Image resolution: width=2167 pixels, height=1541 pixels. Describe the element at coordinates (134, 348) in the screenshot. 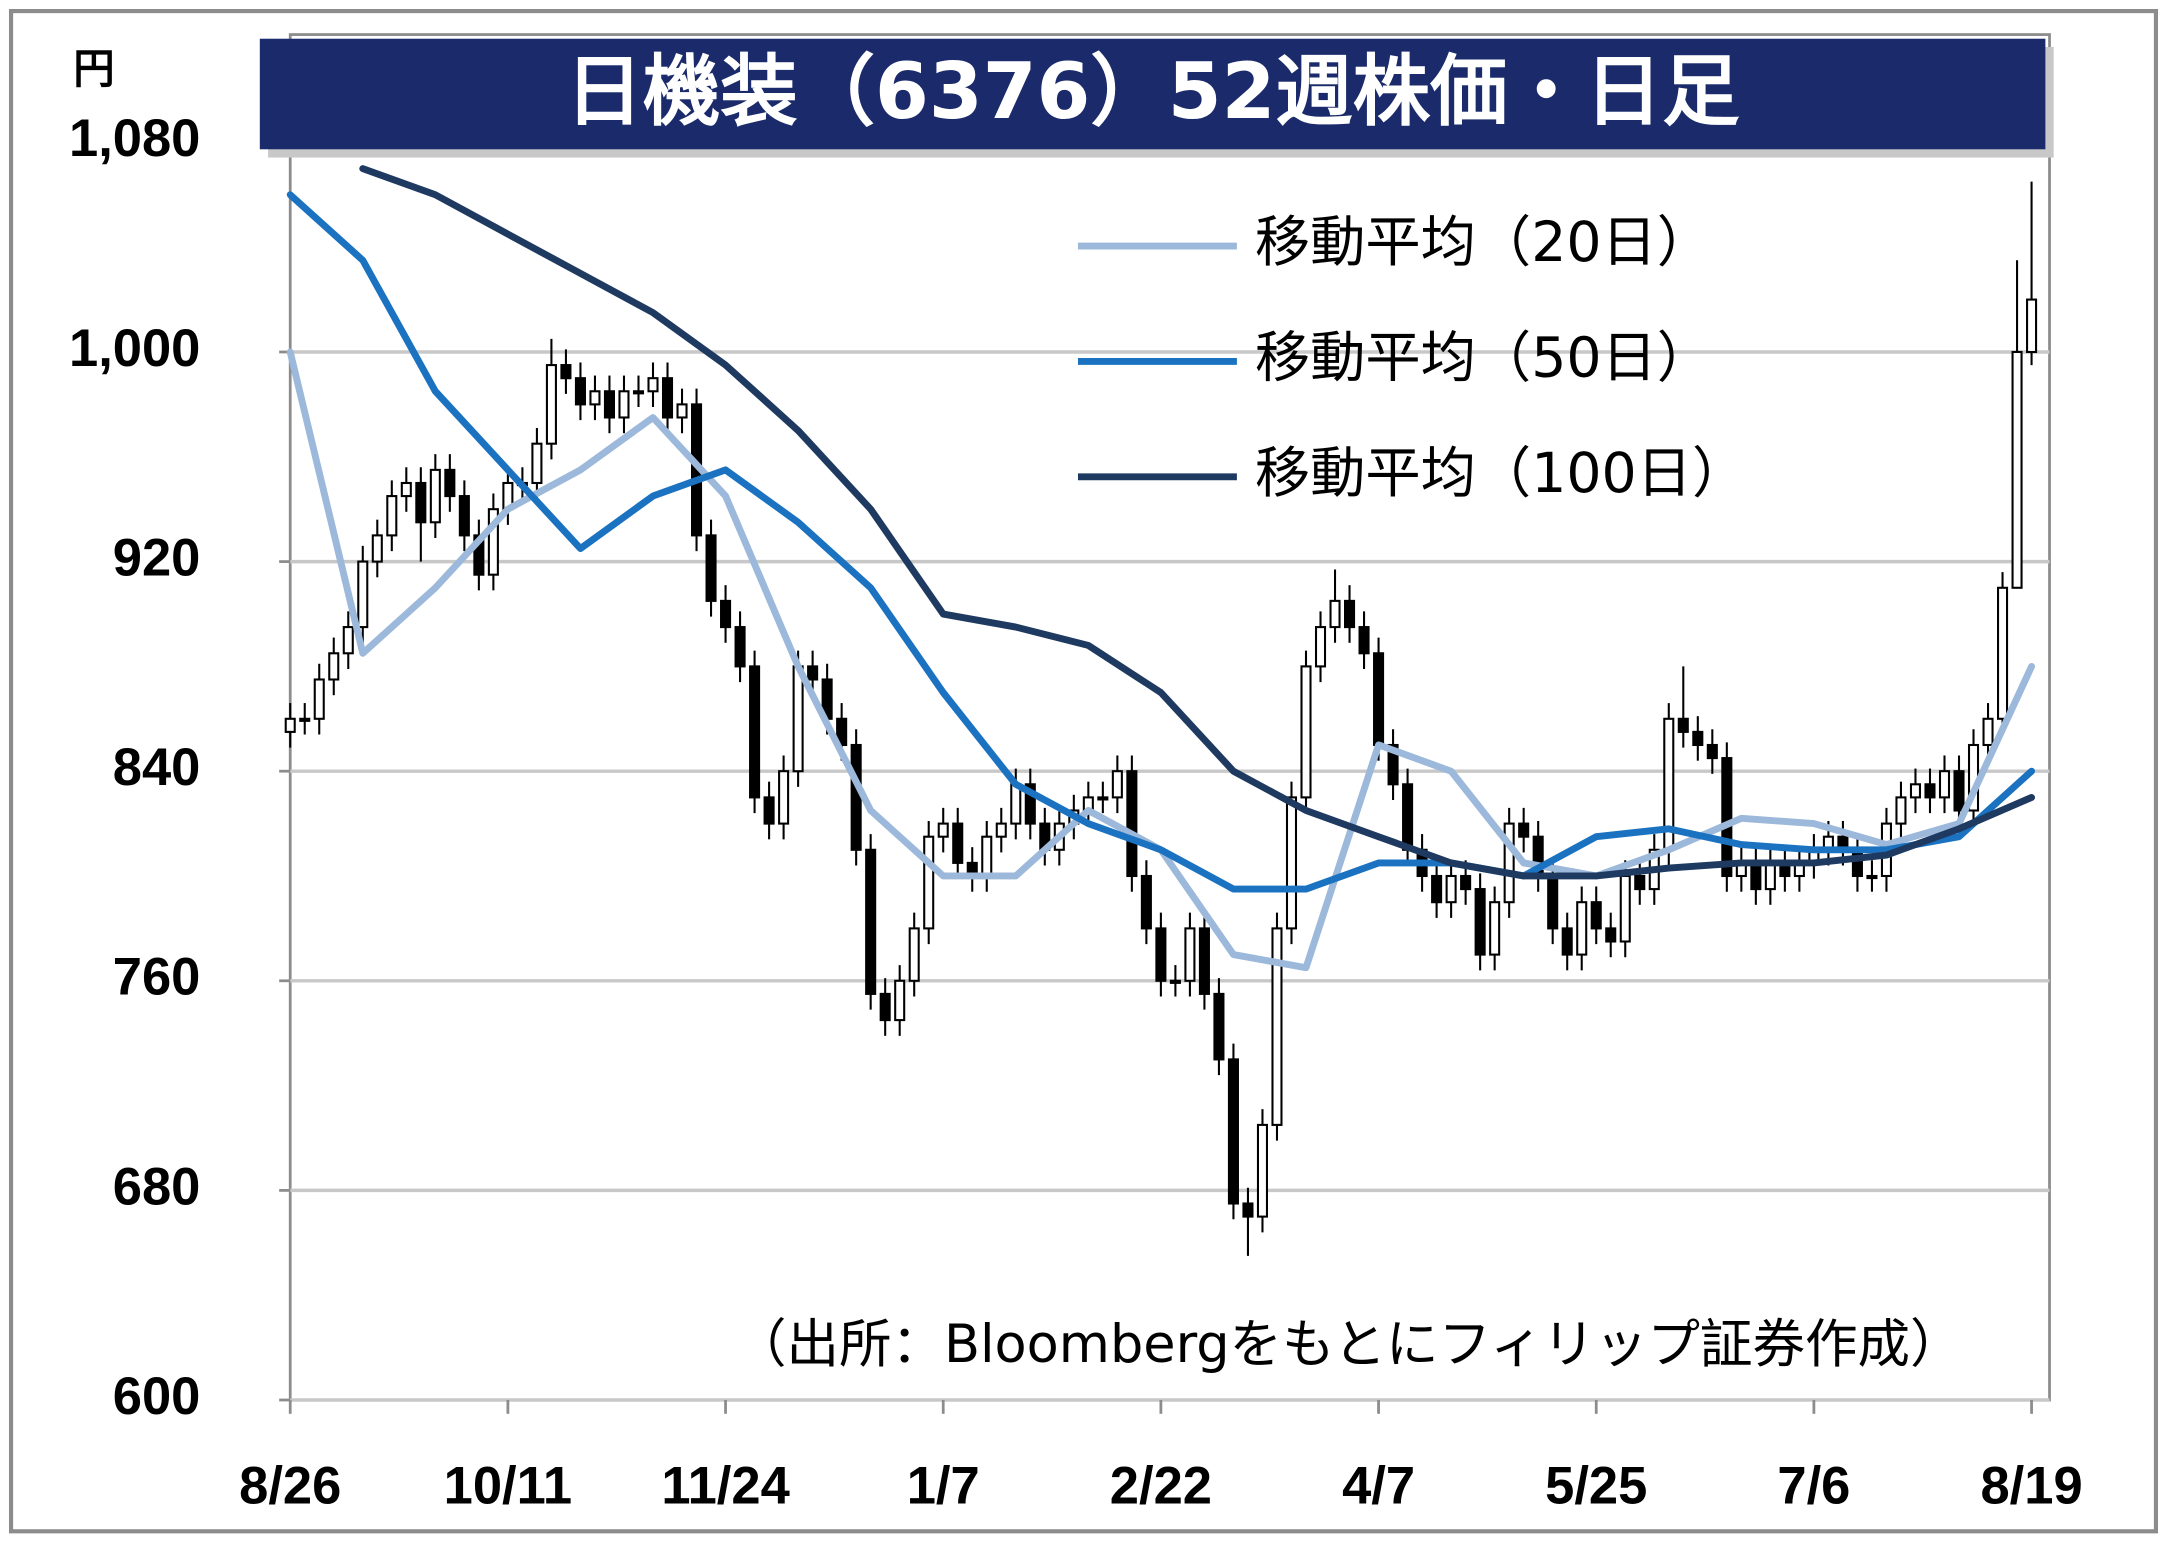

I see `y-tick-label: 1,000` at that location.